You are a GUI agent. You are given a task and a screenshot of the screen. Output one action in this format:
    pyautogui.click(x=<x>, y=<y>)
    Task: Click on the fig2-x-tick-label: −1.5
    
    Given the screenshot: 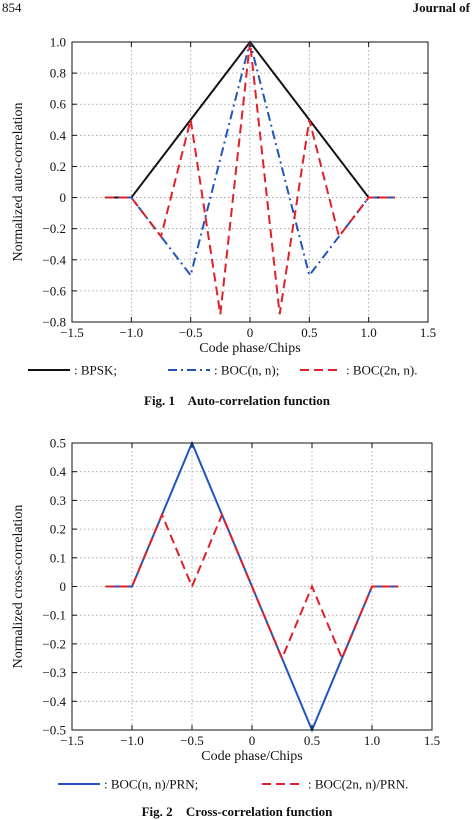 What is the action you would take?
    pyautogui.click(x=72, y=740)
    